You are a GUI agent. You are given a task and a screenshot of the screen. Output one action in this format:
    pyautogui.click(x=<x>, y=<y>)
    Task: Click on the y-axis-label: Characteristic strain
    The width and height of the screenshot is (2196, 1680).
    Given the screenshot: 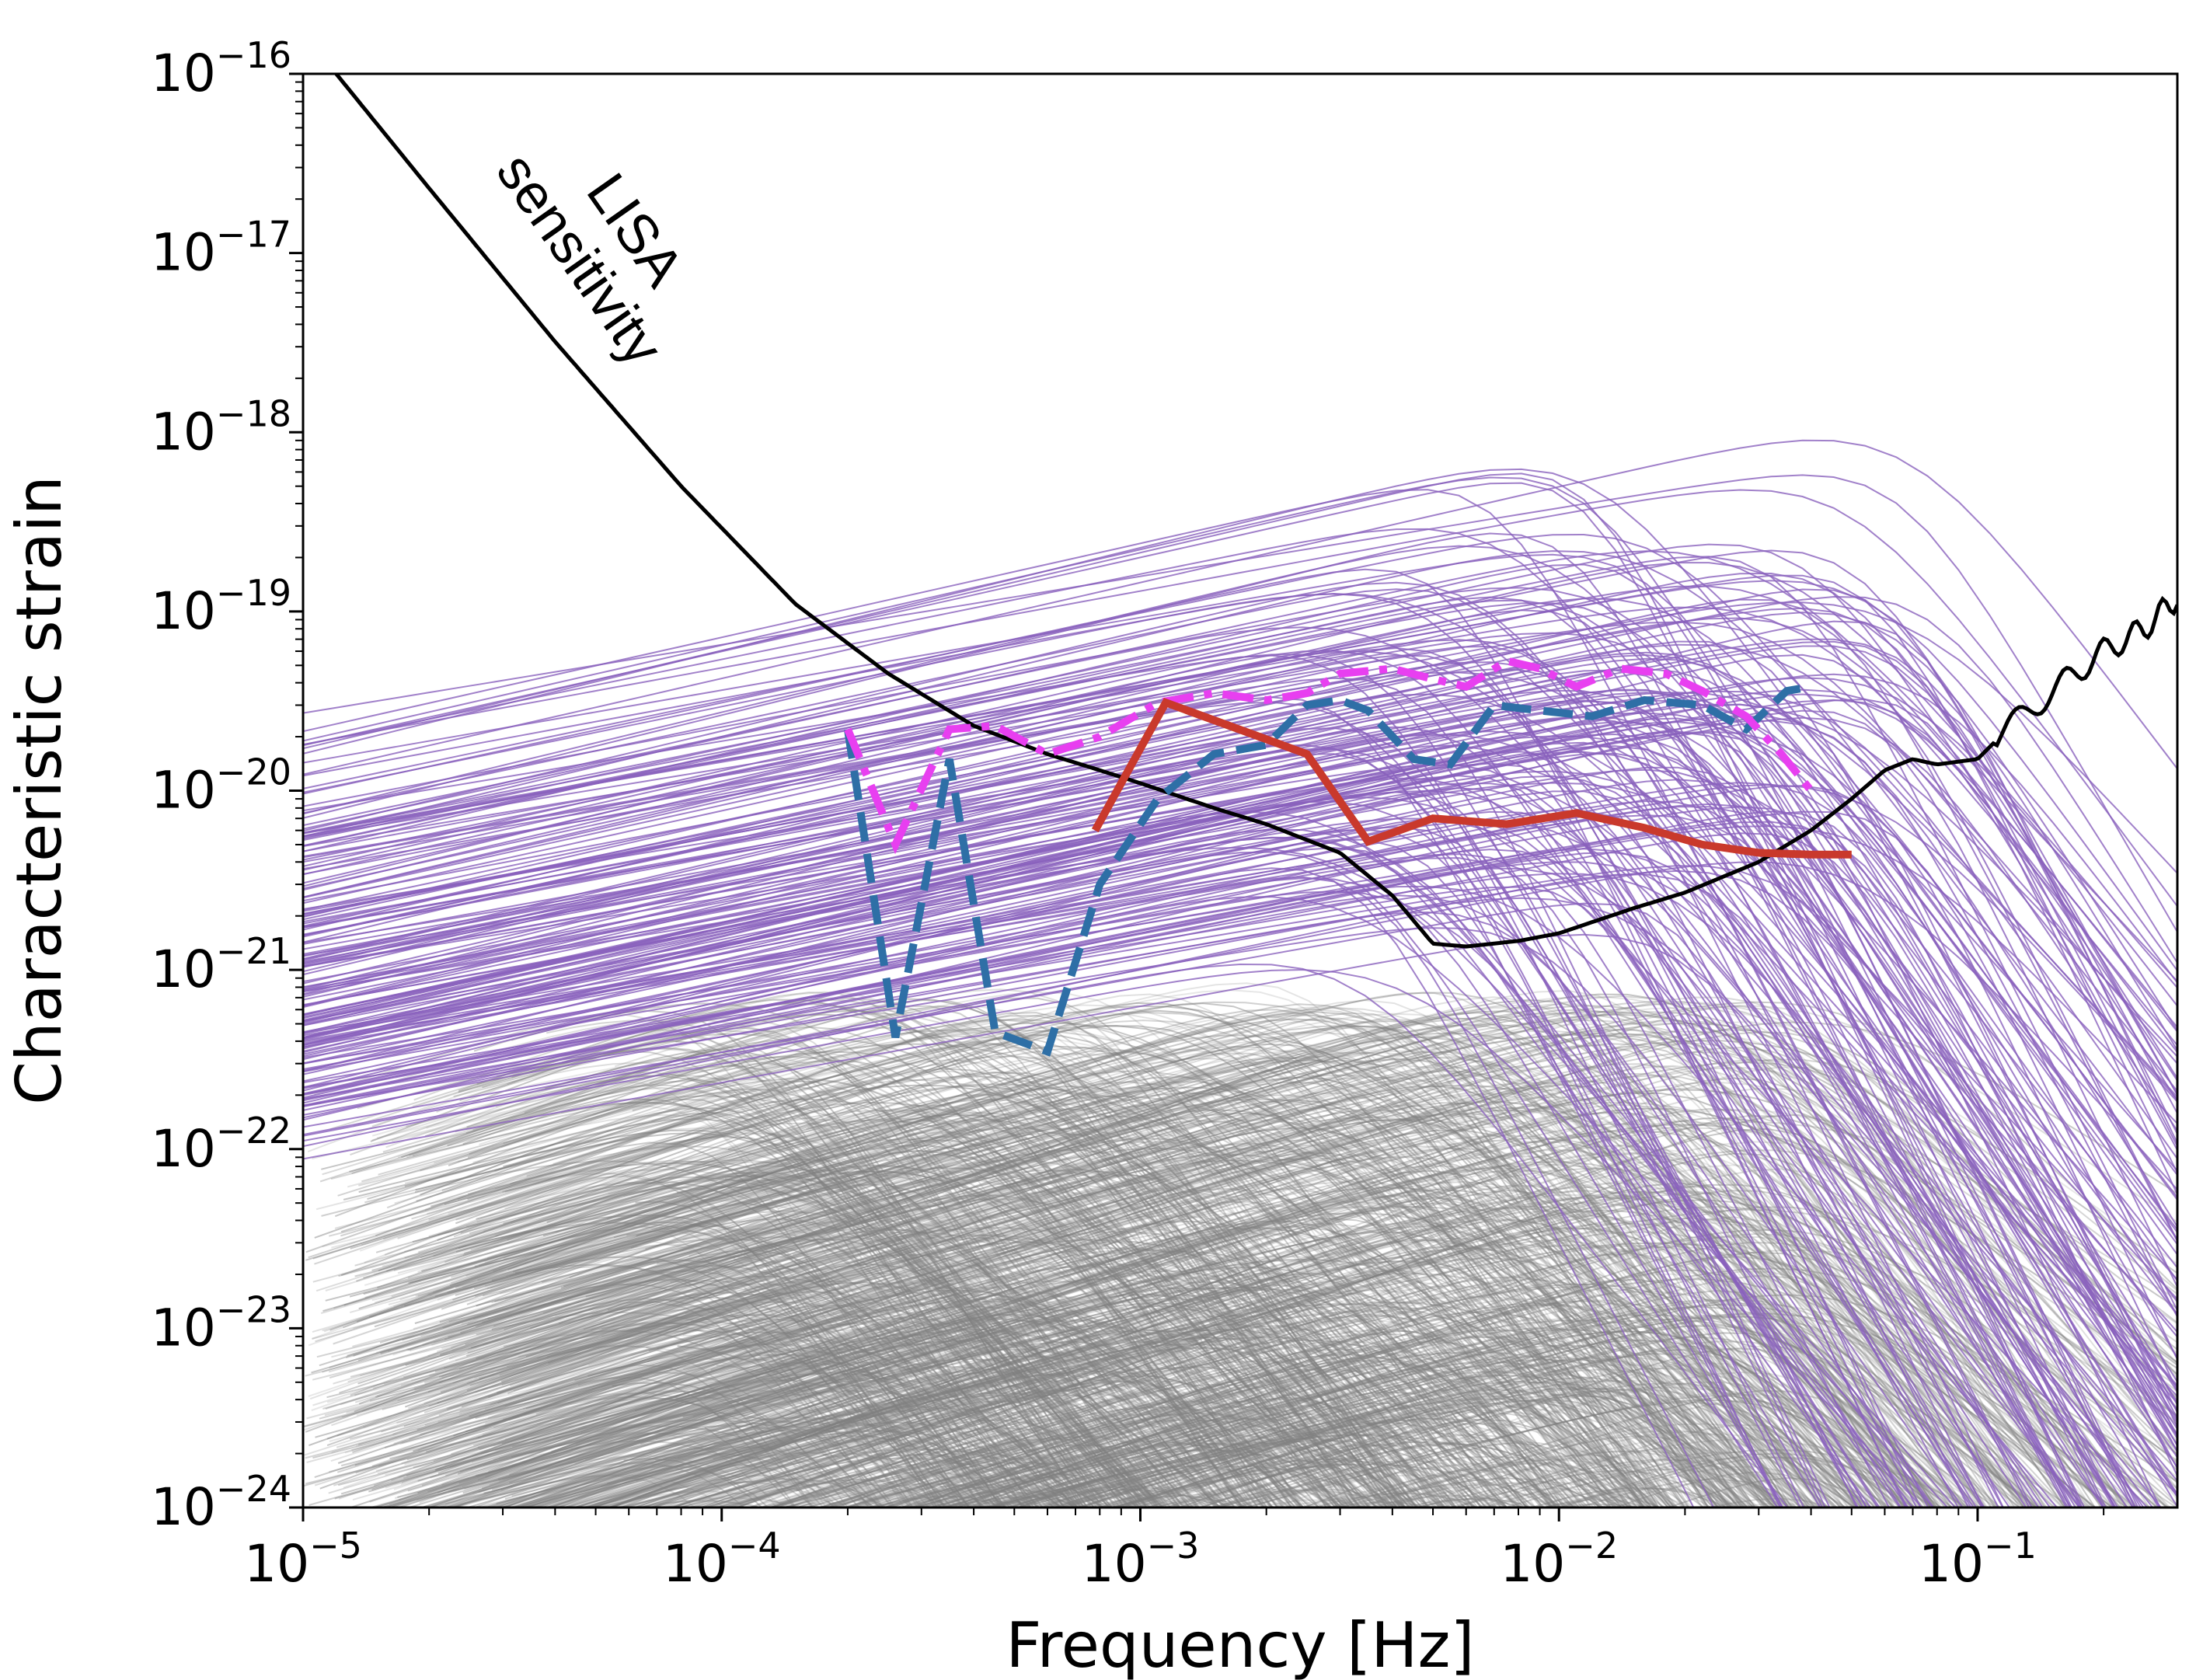 What is the action you would take?
    pyautogui.click(x=39, y=791)
    